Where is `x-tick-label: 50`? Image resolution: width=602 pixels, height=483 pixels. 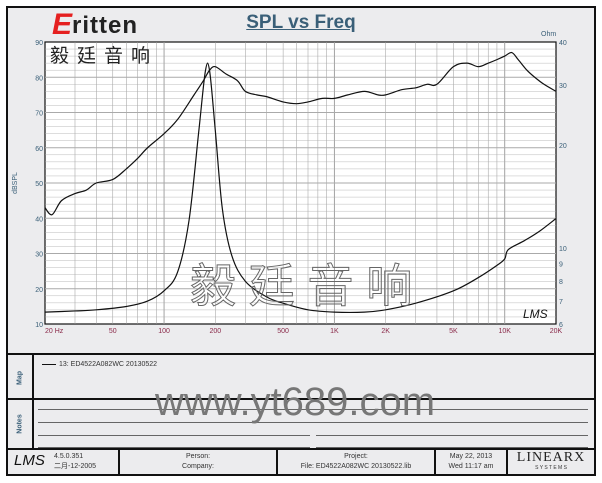
x-tick-label: 50 is located at coordinates (113, 331).